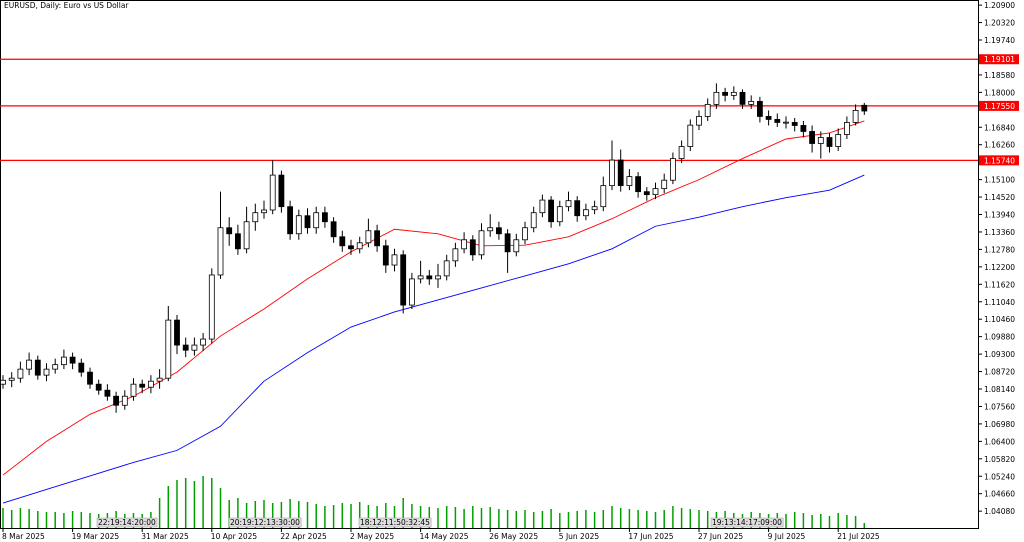  What do you see at coordinates (66, 5) in the screenshot?
I see `chart-title: EURUSD, Daily: Euro vs US Dollar` at bounding box center [66, 5].